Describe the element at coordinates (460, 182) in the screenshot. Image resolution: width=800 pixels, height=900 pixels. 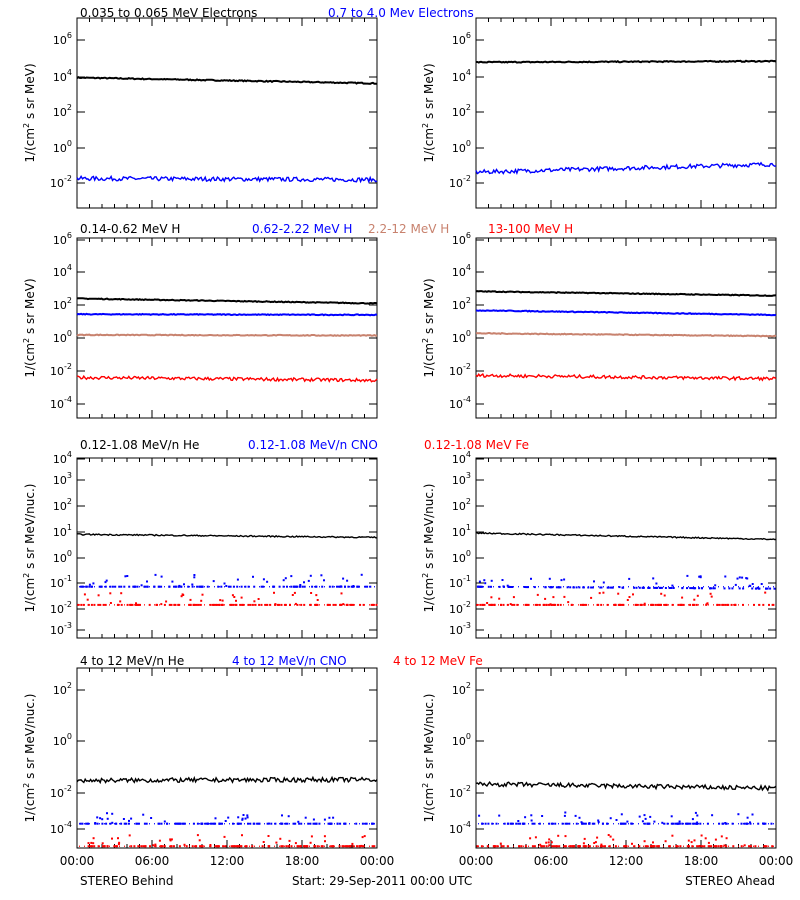
I see `y-tick-label: 10⁻²` at that location.